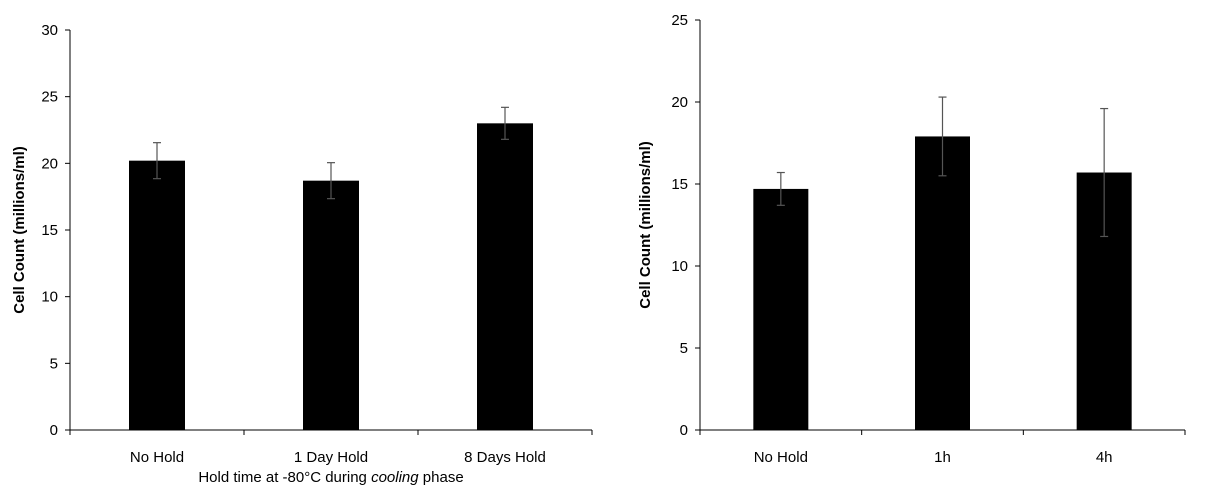  I want to click on x-axis-label: Hold time at -80°C during cooling phase, so click(330, 477).